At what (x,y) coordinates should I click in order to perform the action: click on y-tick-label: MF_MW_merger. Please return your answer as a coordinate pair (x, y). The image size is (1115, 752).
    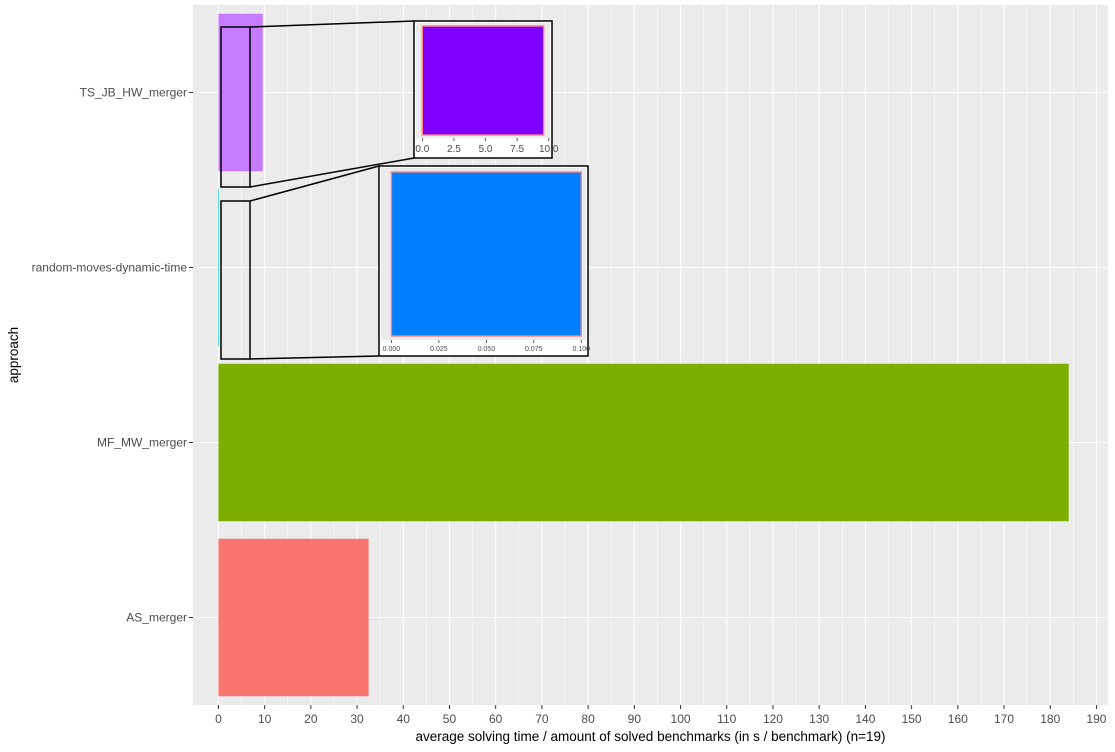
    Looking at the image, I should click on (142, 443).